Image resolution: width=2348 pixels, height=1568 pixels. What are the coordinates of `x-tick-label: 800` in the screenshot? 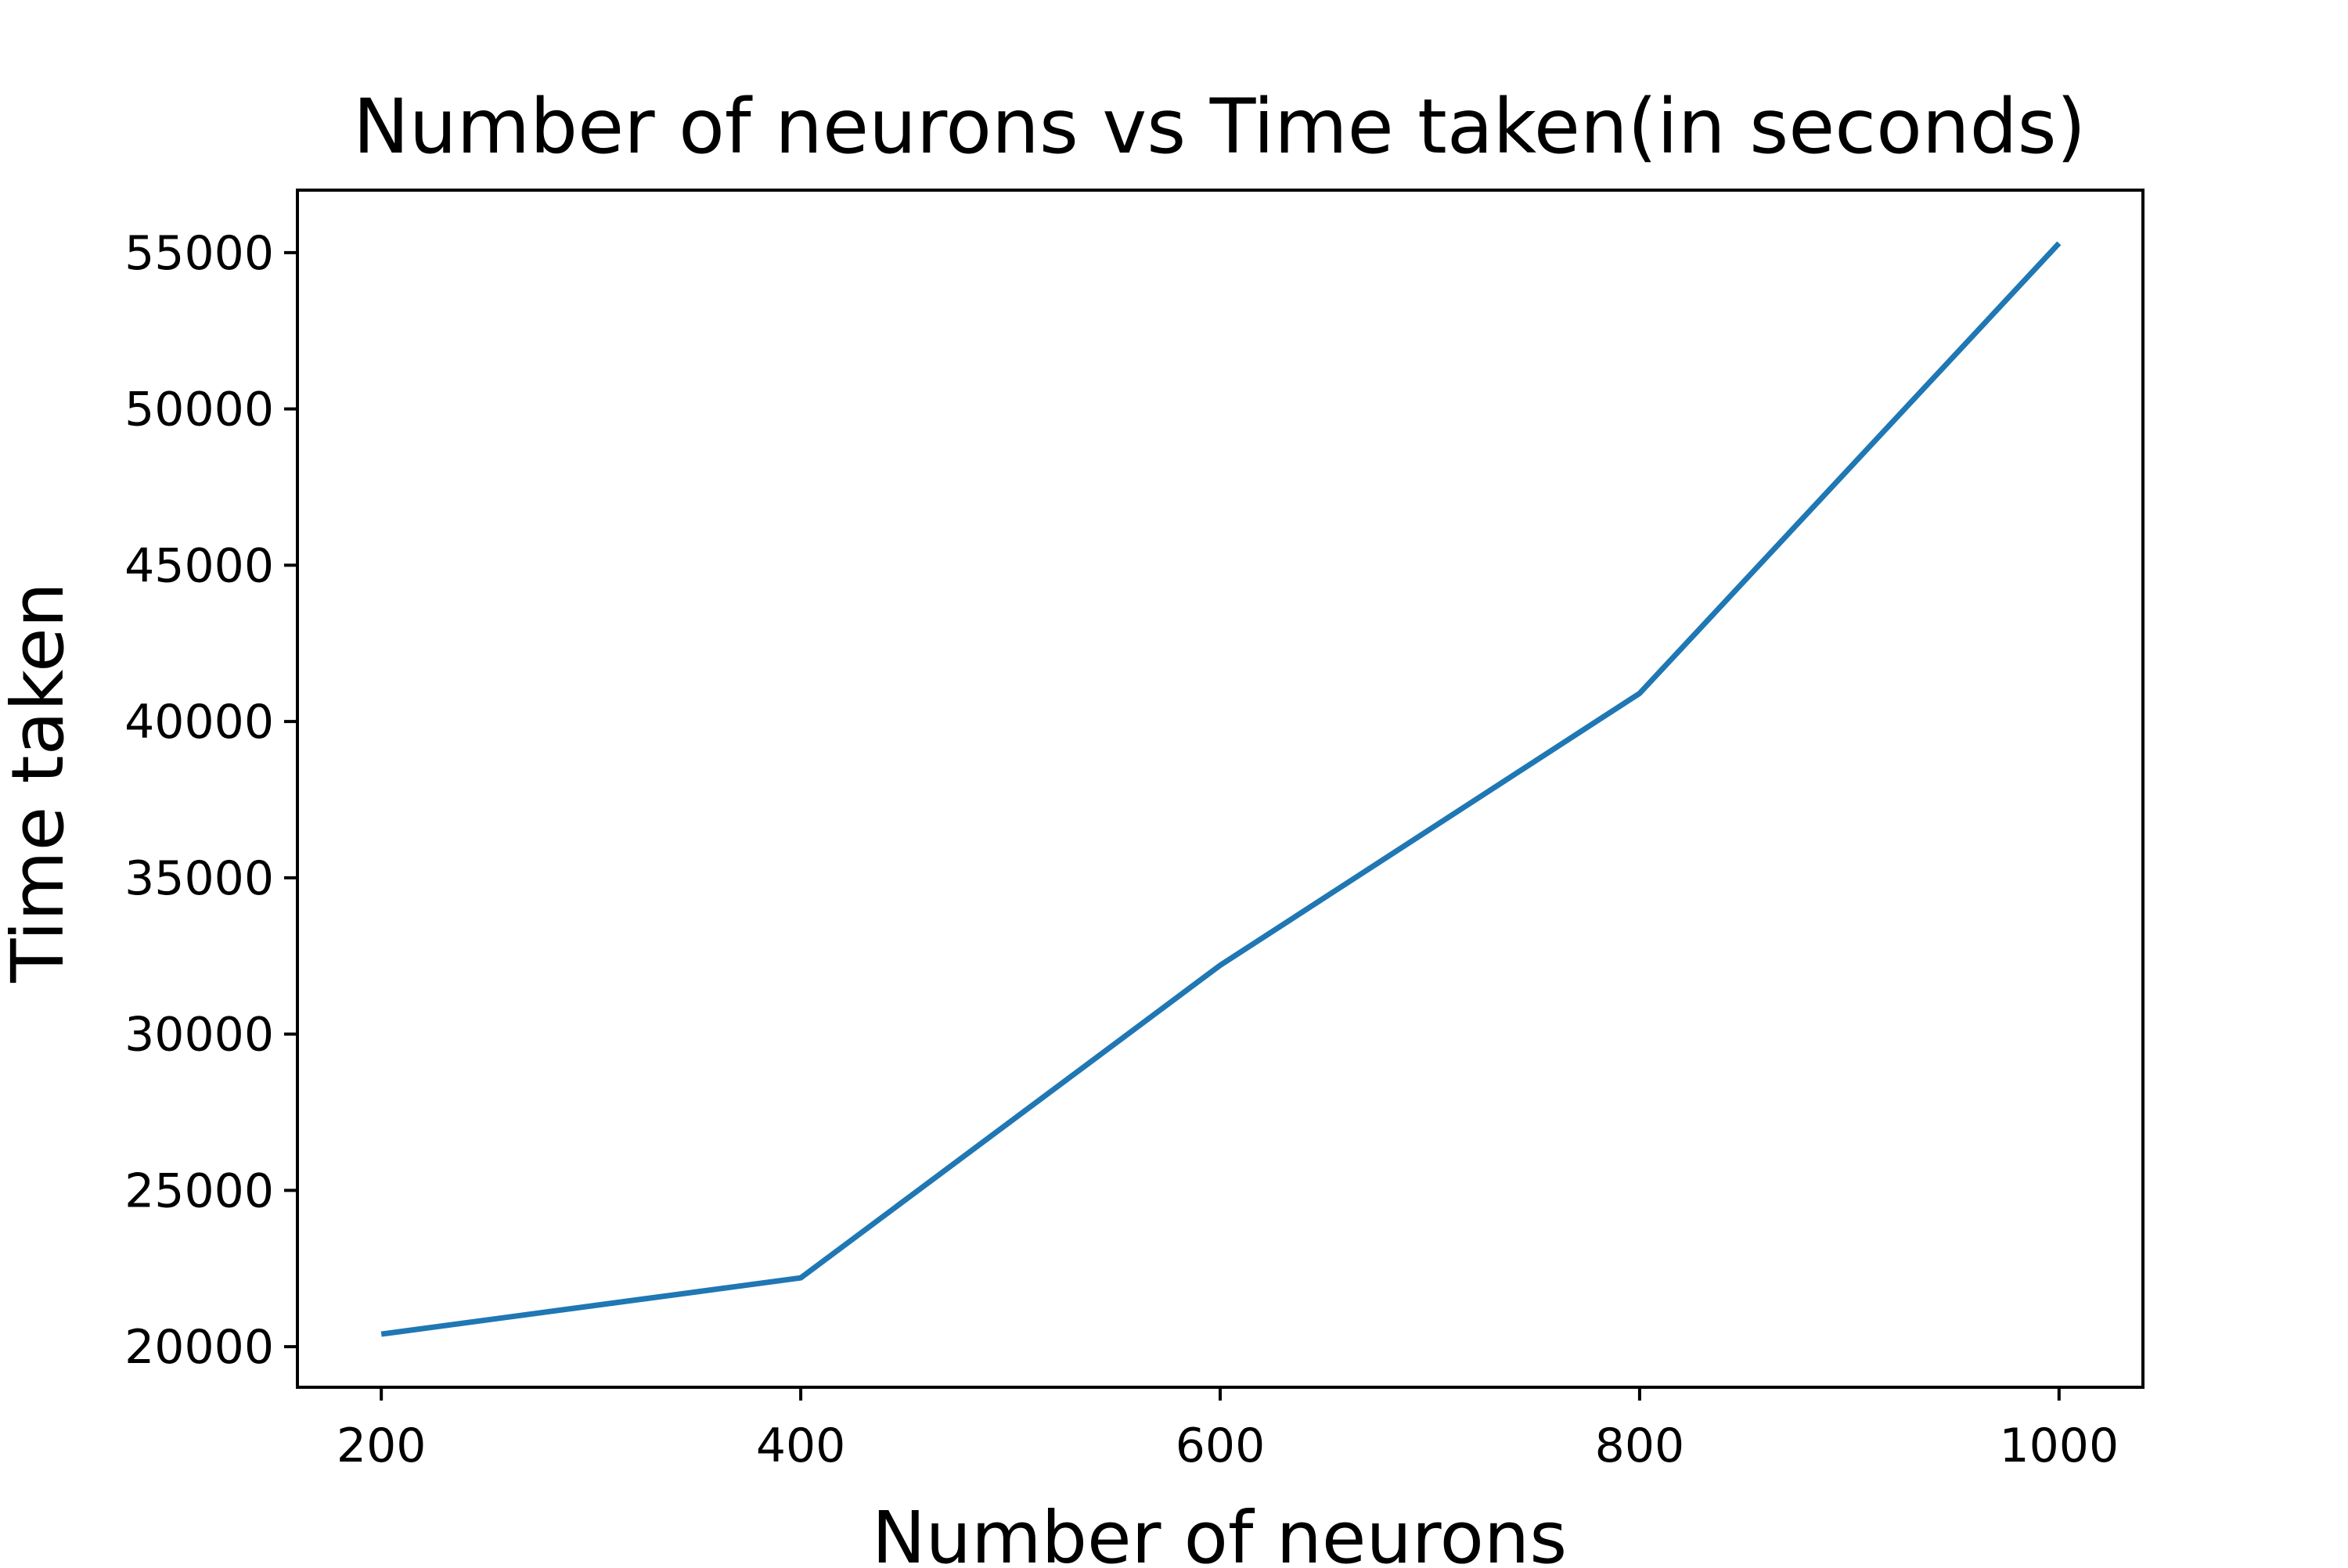 It's located at (1640, 1446).